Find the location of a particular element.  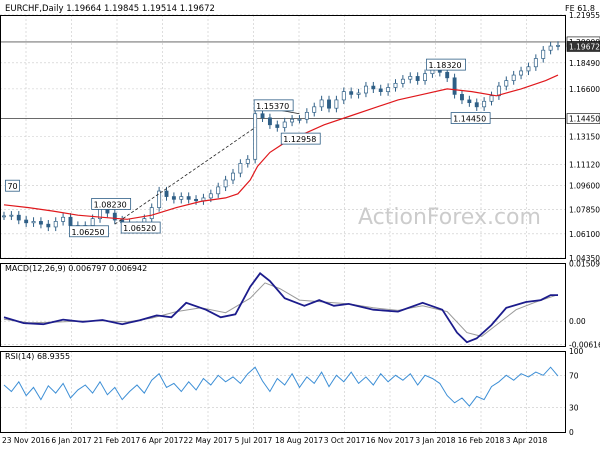

x-tick-label: 18 Aug 2017 is located at coordinates (299, 440).